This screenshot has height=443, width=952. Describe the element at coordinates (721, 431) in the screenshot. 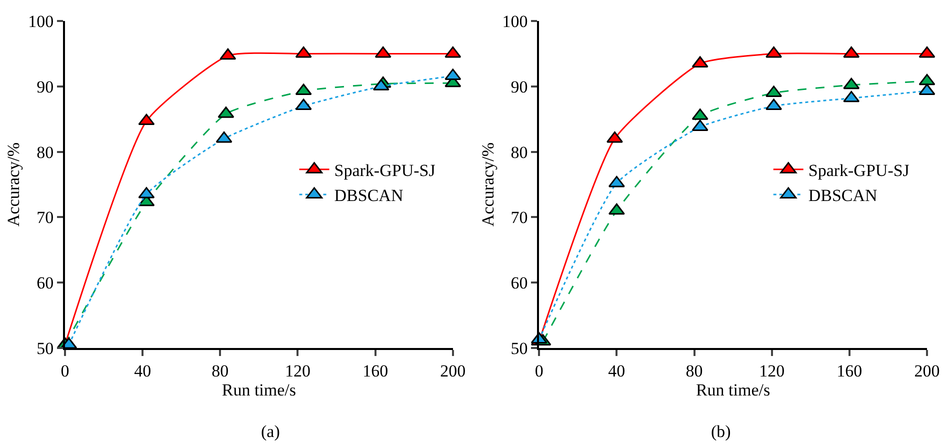

I see `text: (b)` at that location.